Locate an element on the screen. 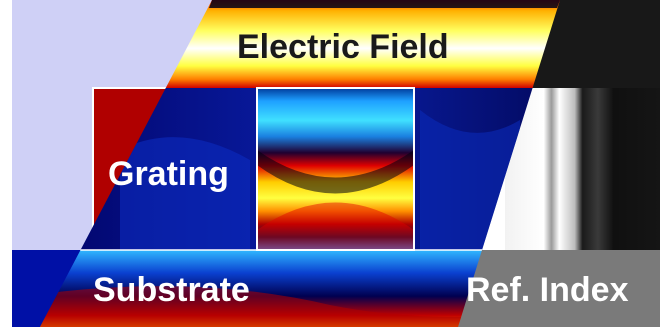 This screenshot has height=327, width=660. grating-label: Grating is located at coordinates (168, 174).